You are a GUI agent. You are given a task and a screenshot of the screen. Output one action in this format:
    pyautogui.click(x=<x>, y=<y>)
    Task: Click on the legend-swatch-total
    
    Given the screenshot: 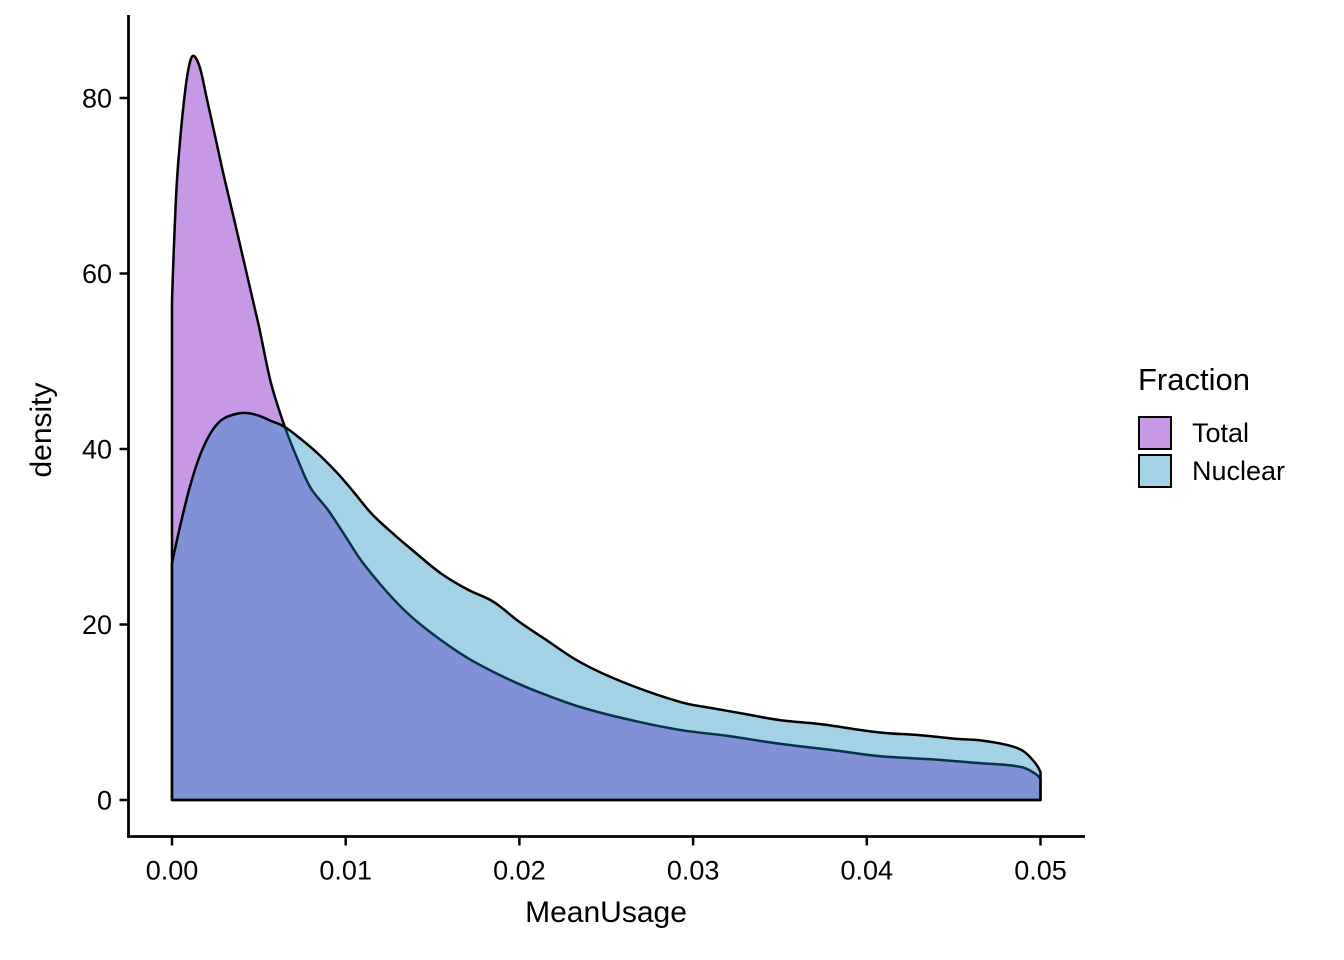 What is the action you would take?
    pyautogui.click(x=1155, y=433)
    